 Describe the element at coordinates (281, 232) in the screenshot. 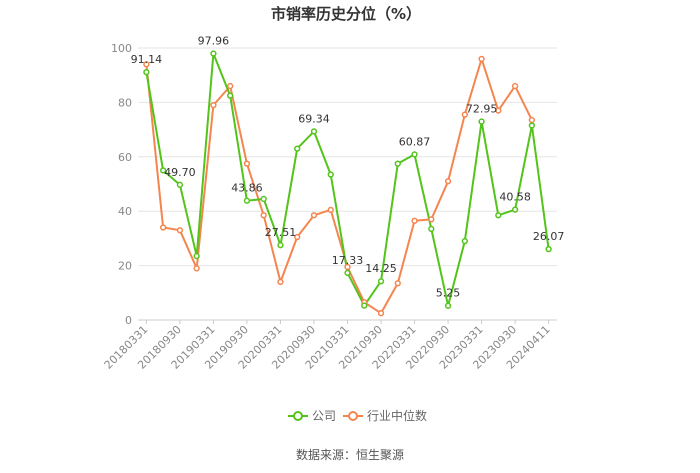

I see `data-label: 27.51` at that location.